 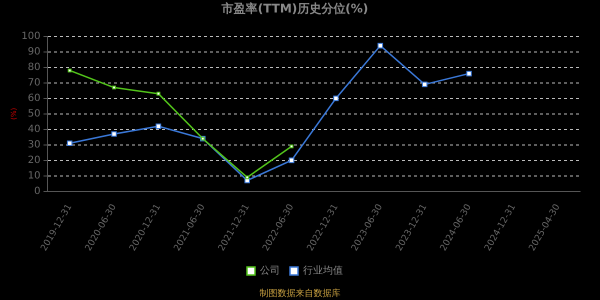 I want to click on y-tick-label: 70, so click(x=34, y=82).